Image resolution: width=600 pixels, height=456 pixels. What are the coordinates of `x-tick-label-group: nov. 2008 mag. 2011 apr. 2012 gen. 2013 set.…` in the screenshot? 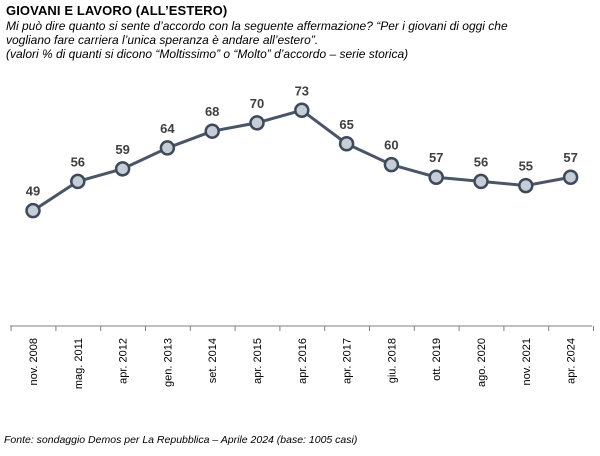 It's located at (303, 363).